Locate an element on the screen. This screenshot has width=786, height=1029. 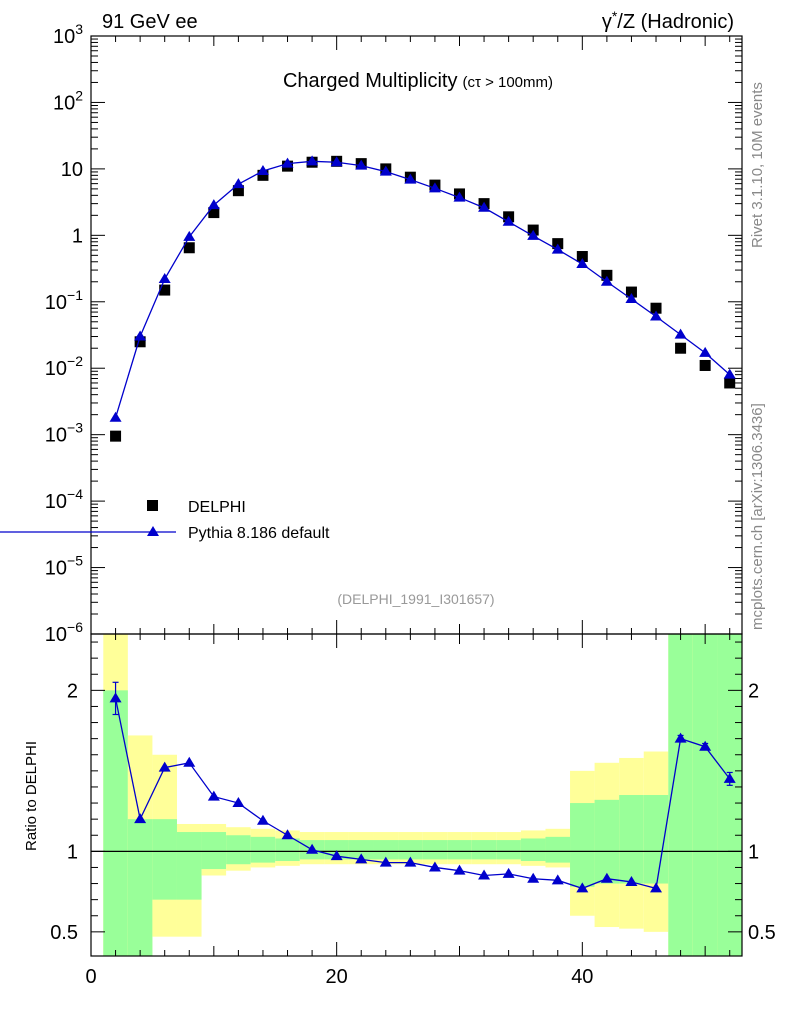
tick-exp: −2 is located at coordinates (75, 361).